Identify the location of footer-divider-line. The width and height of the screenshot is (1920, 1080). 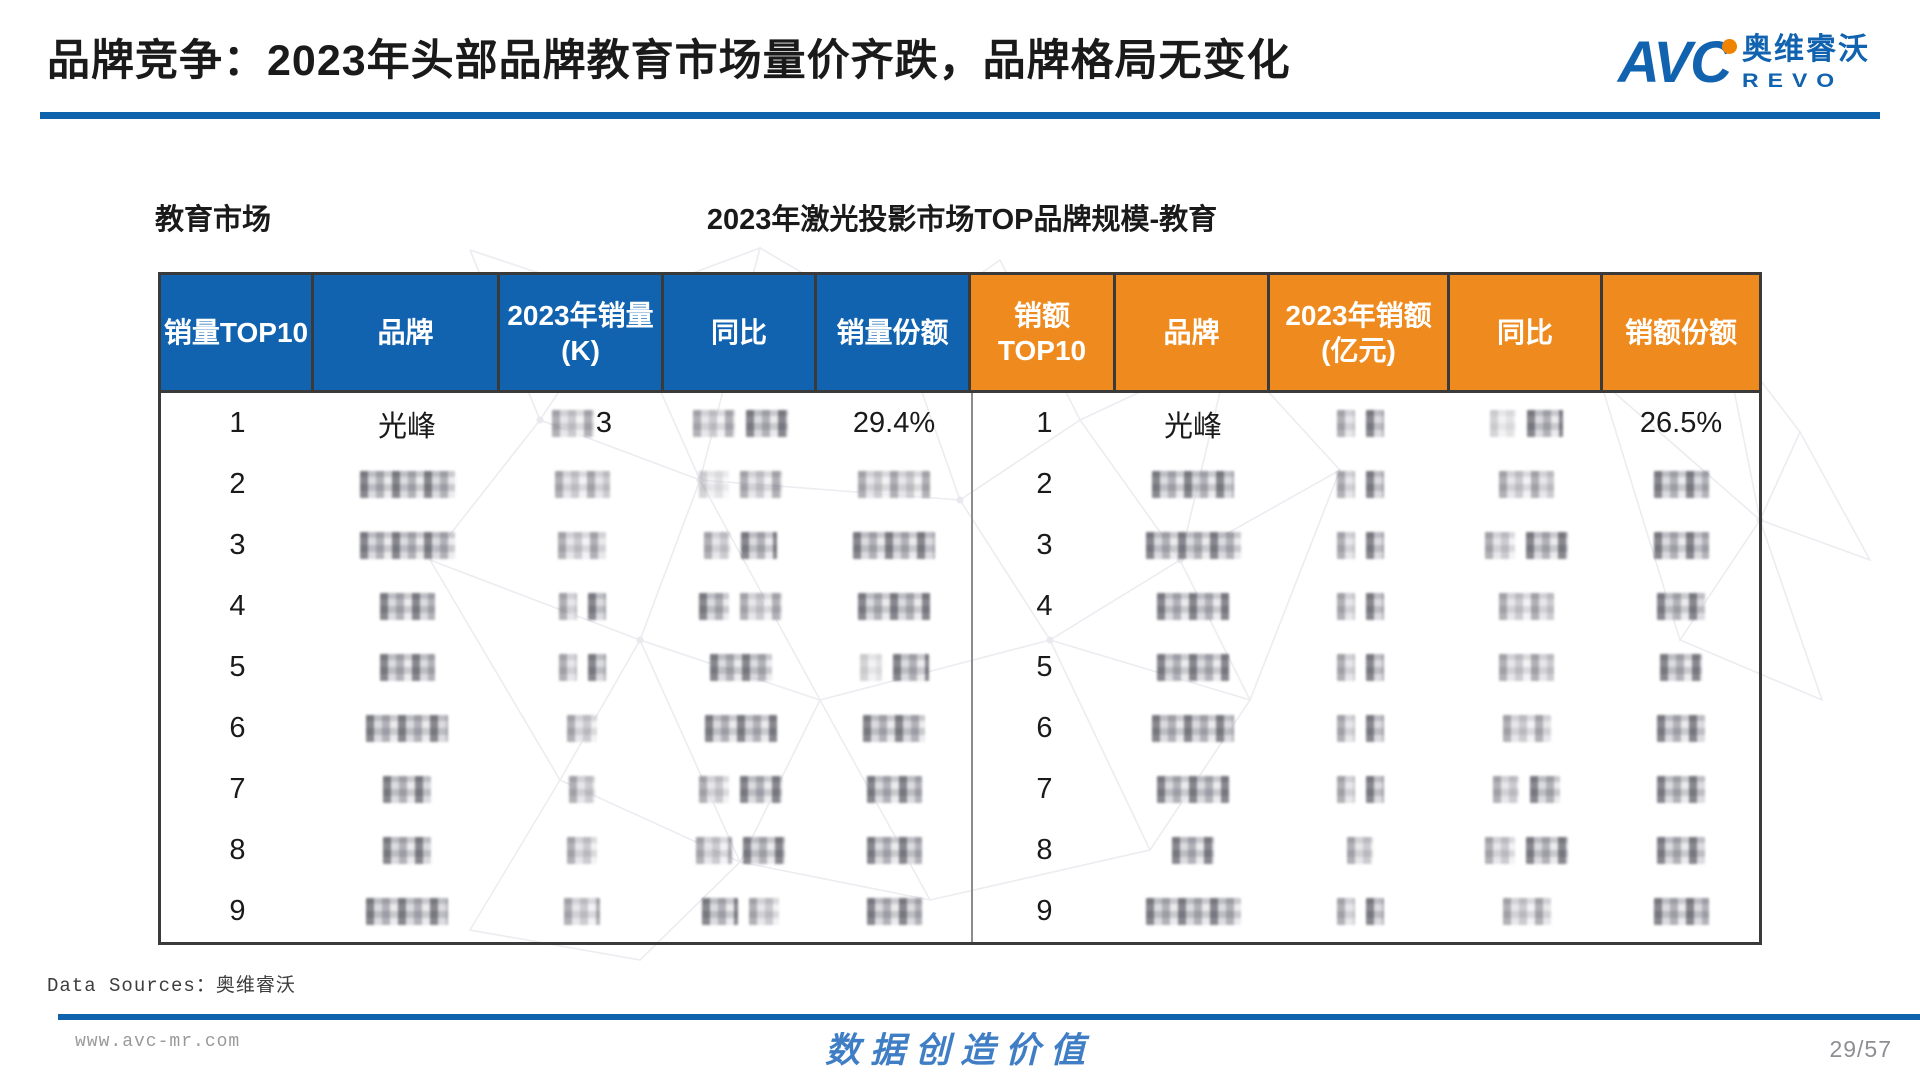
(989, 1017).